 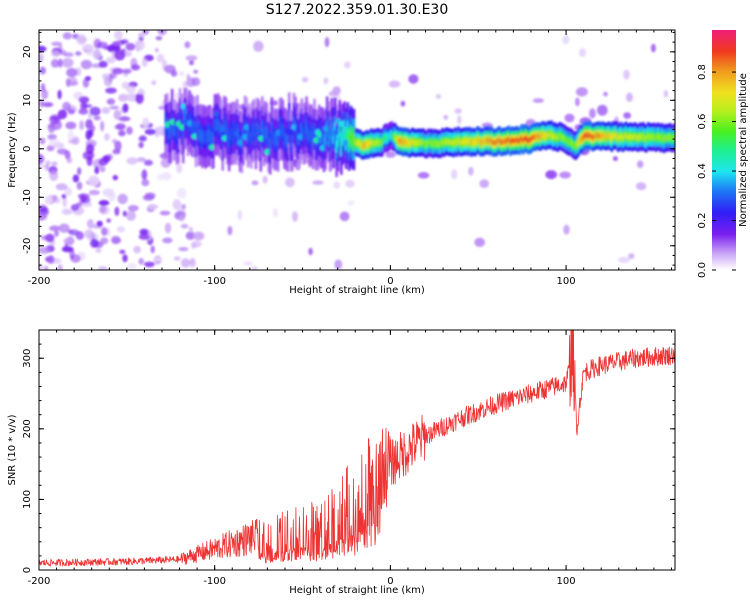 What do you see at coordinates (27, 570) in the screenshot?
I see `y-tick-label: 0` at bounding box center [27, 570].